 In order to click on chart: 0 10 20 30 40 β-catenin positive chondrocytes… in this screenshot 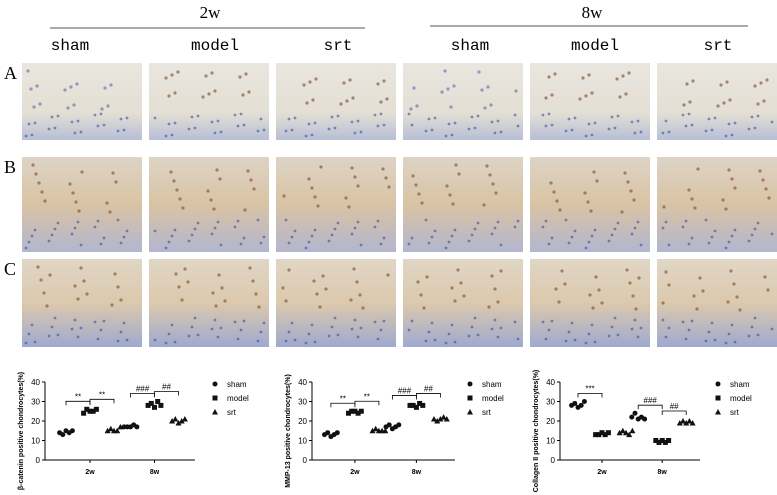, I will do `click(133, 431)`.